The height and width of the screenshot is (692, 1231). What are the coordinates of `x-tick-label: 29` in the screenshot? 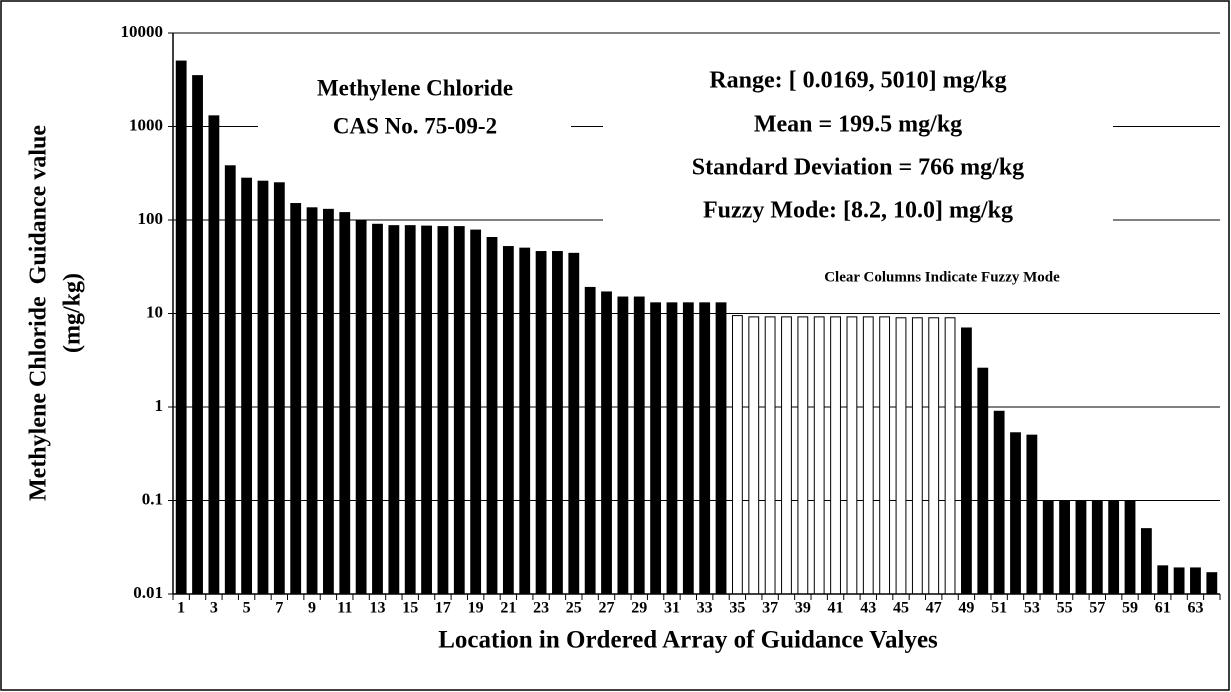 It's located at (639, 608).